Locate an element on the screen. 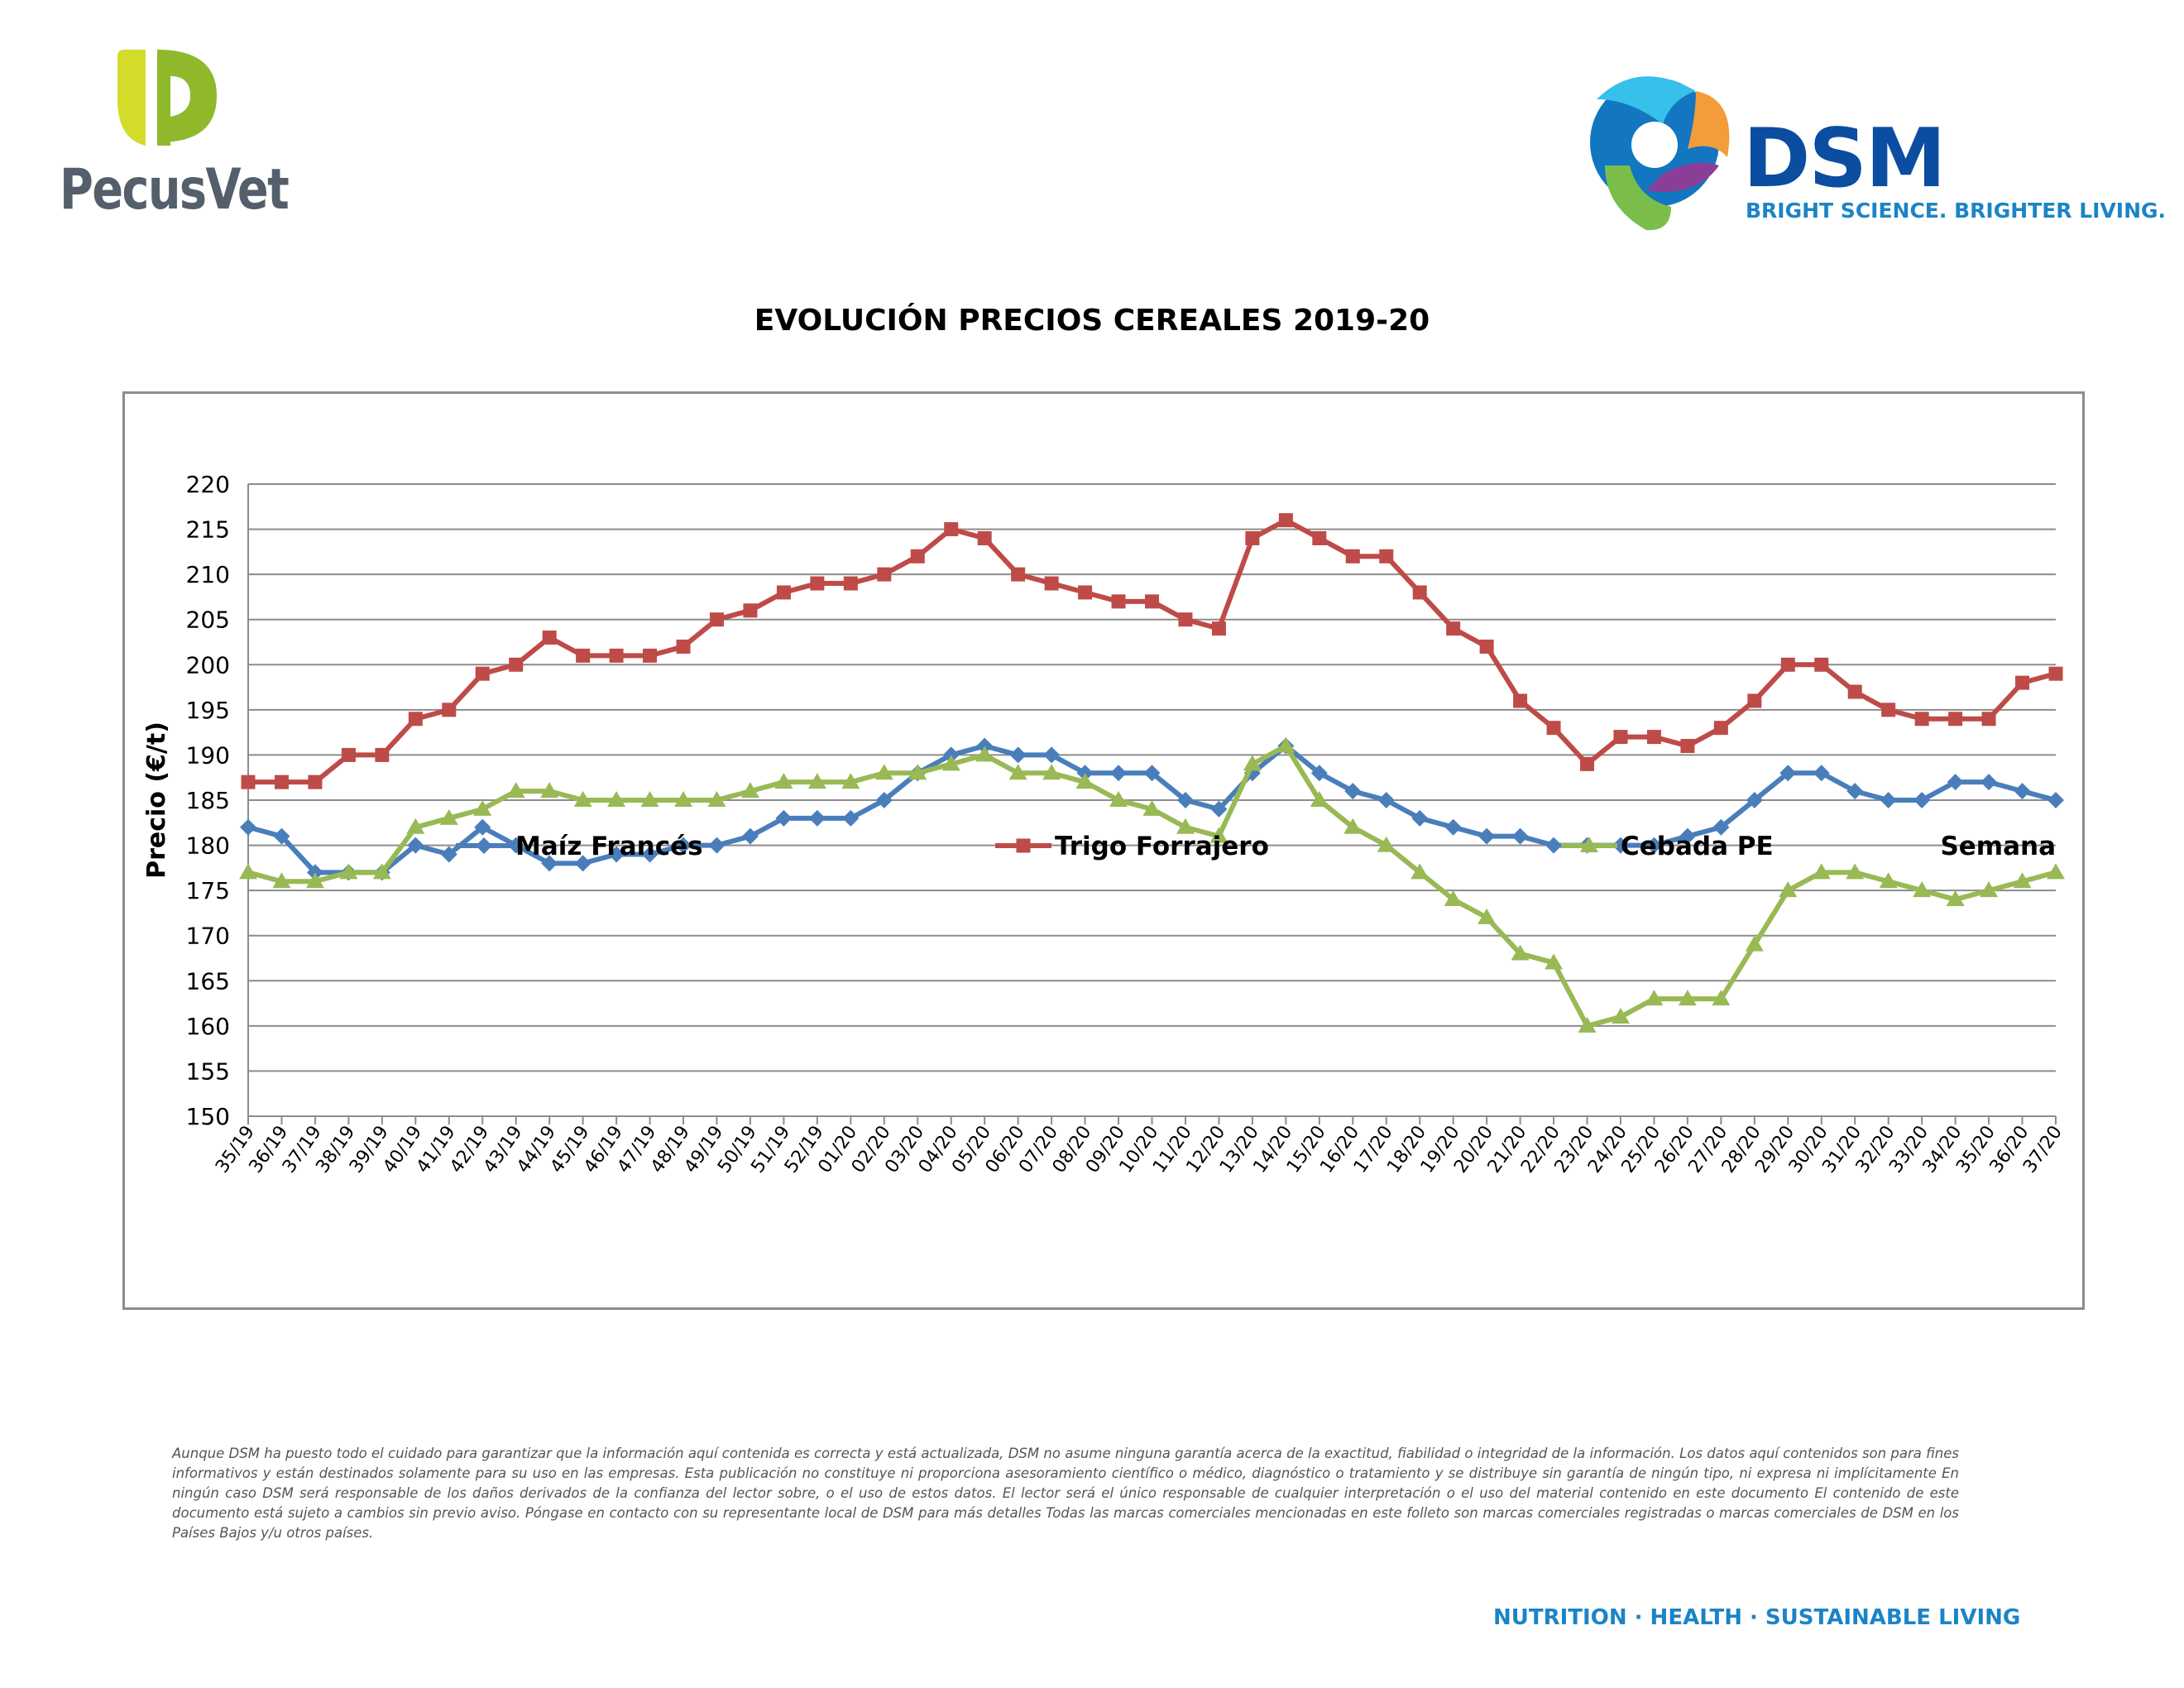 This screenshot has width=2184, height=1688. legend-label: Maíz Francés is located at coordinates (609, 846).